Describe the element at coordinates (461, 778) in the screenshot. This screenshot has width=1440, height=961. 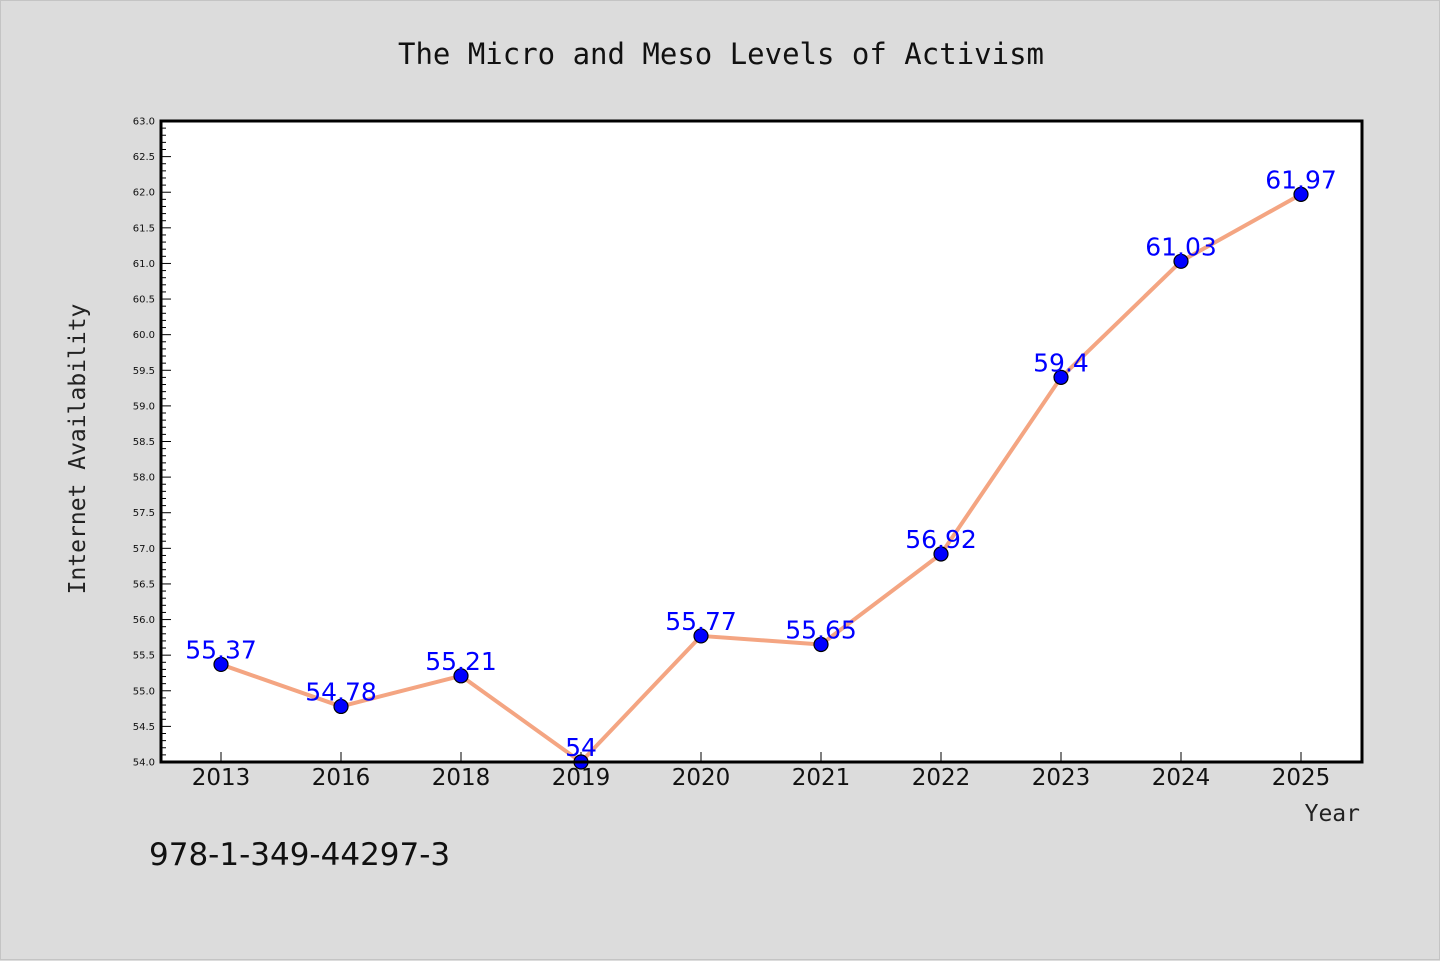
I see `x-tick-label: 2018` at that location.